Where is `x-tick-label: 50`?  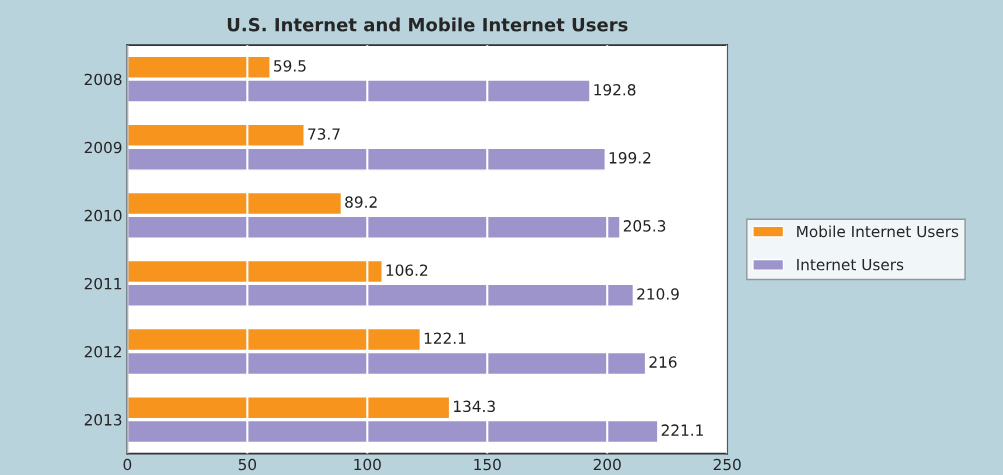
x-tick-label: 50 is located at coordinates (247, 464).